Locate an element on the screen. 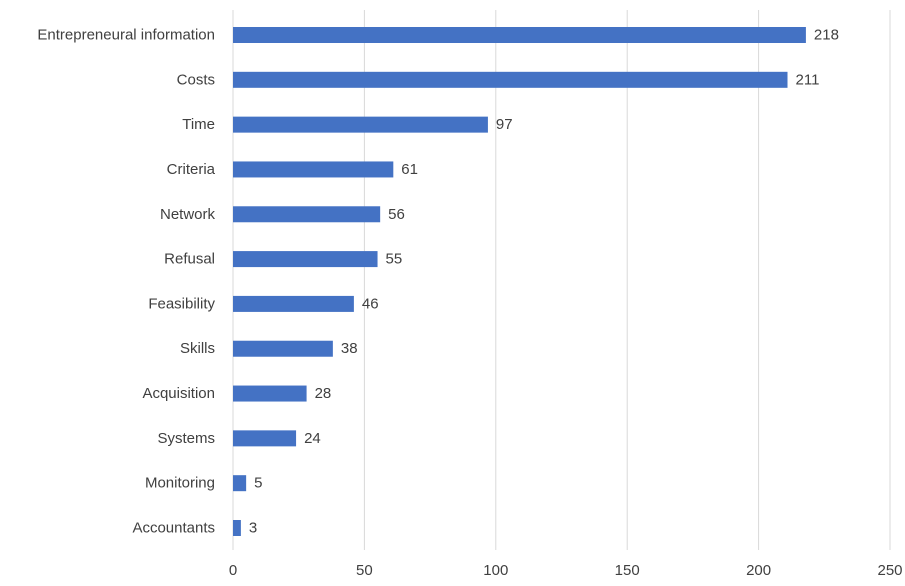  data-label: 46 is located at coordinates (370, 303).